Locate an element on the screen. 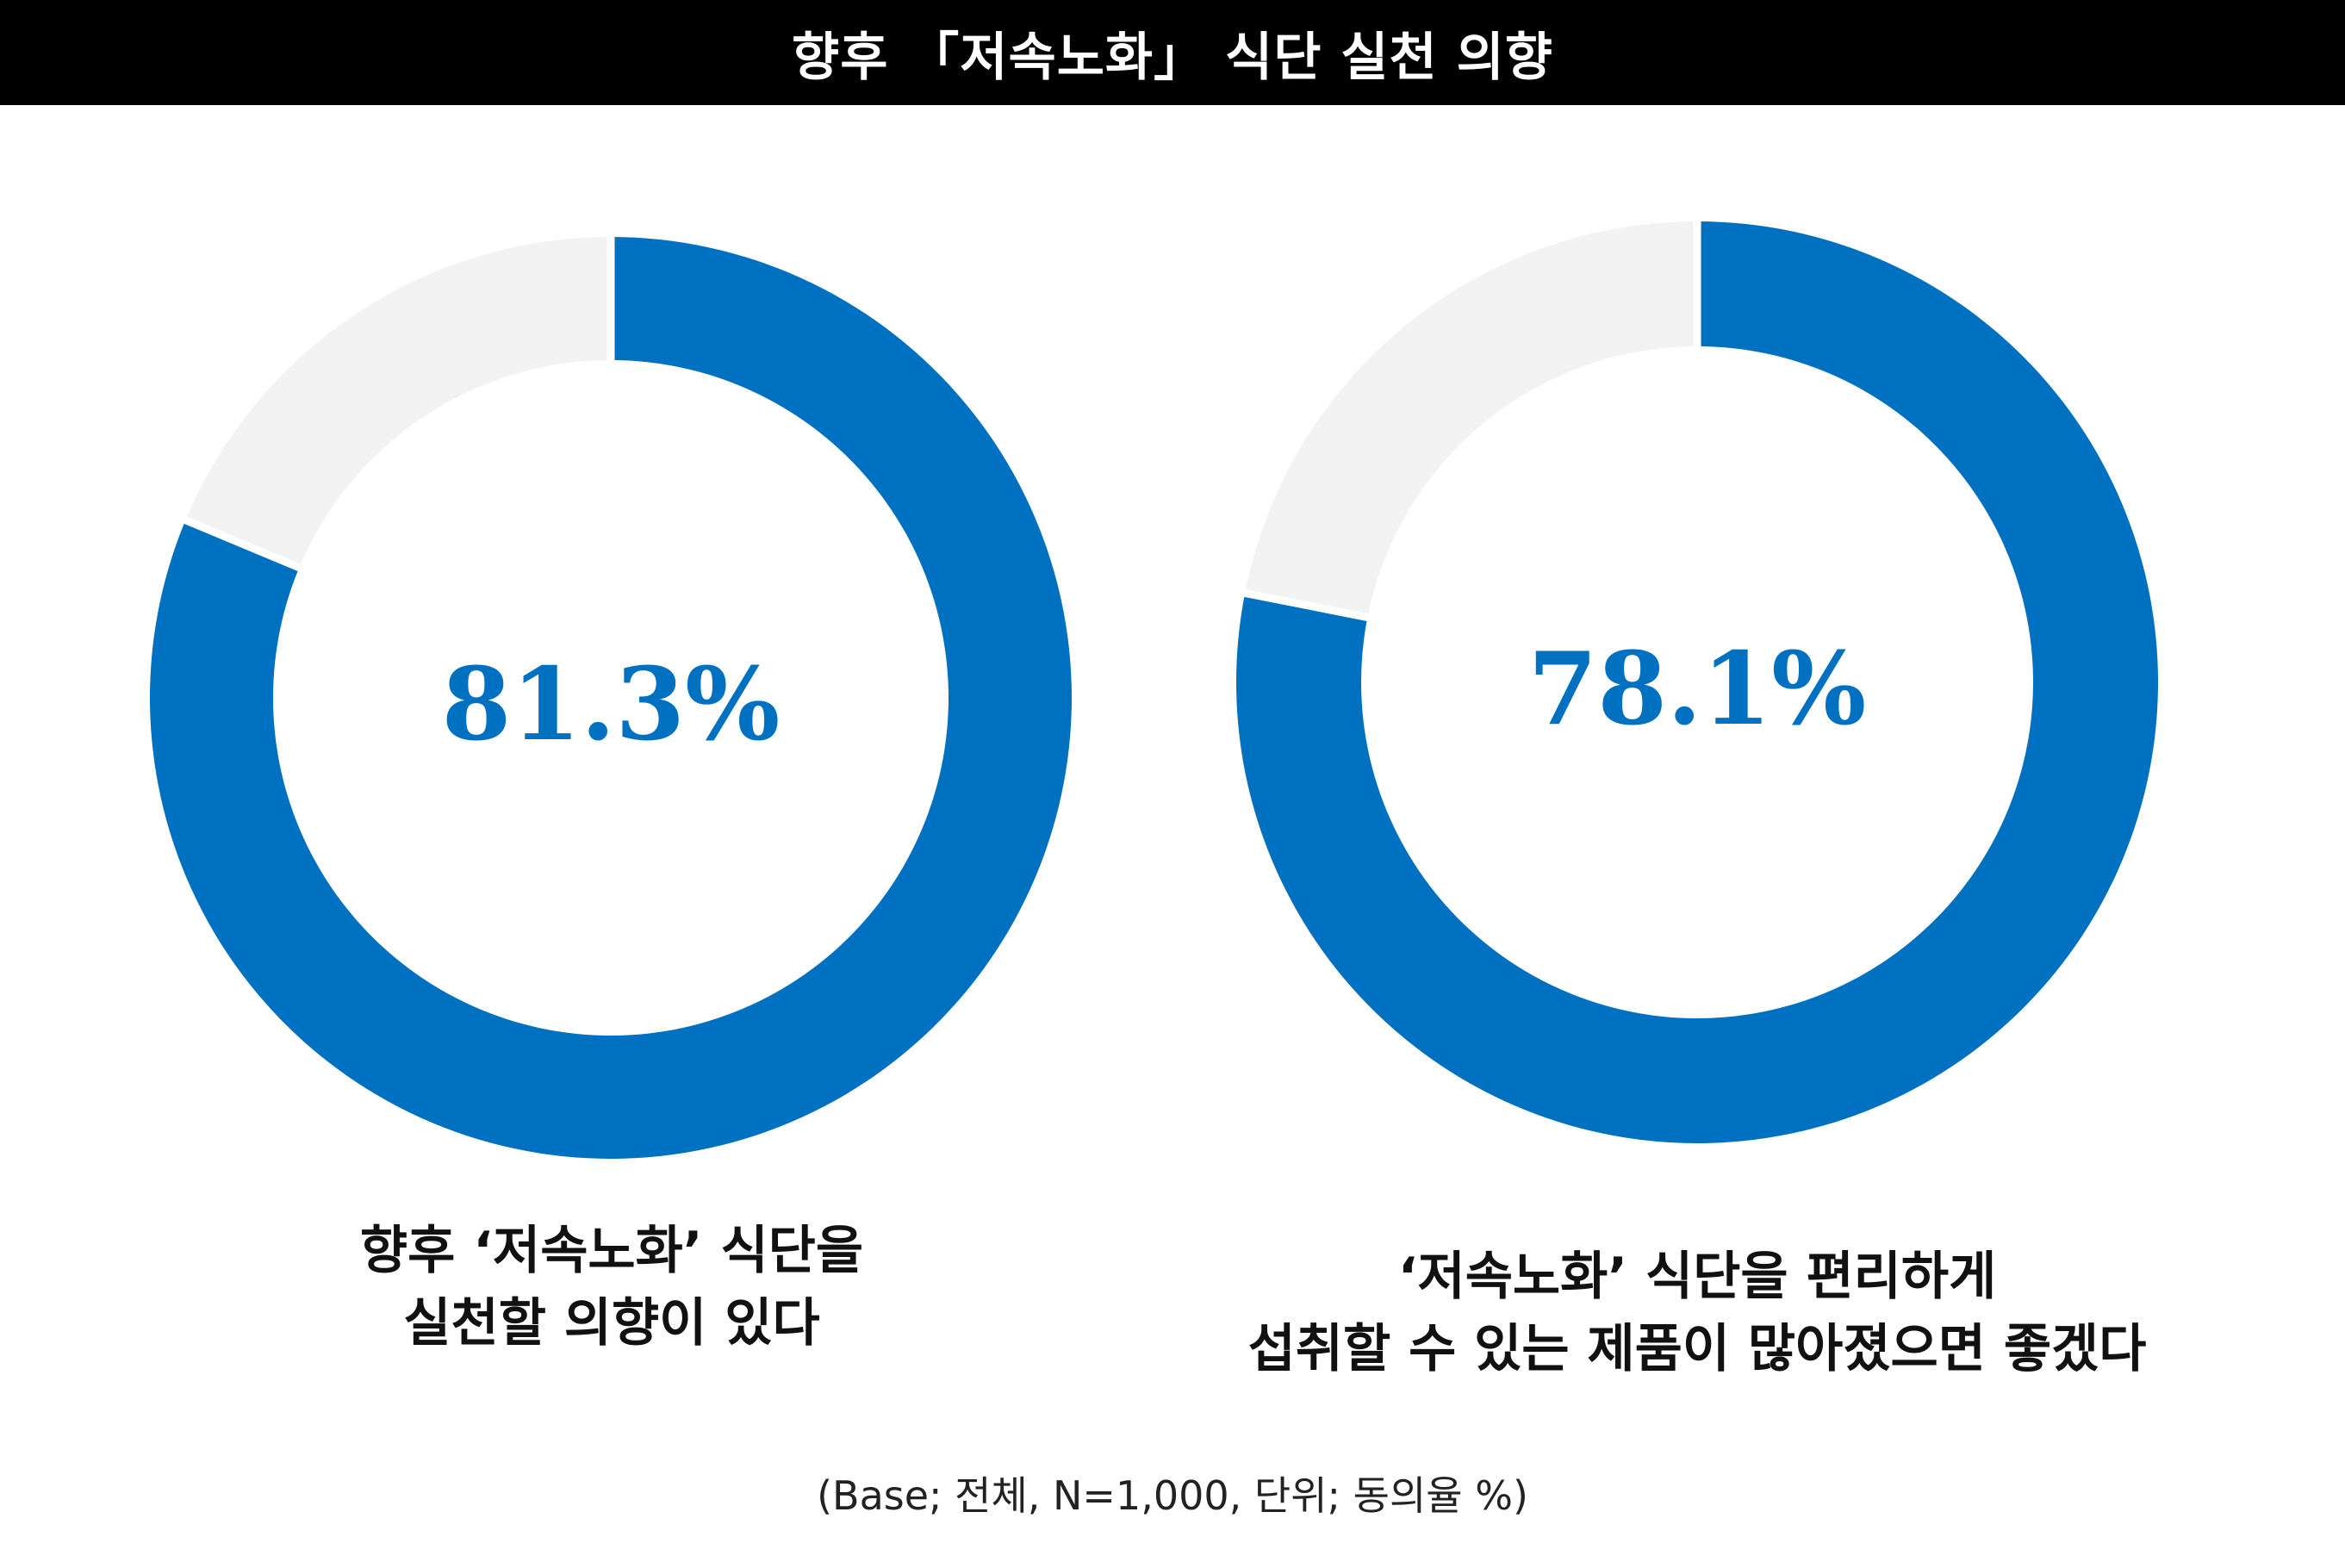 The image size is (2345, 1568). donut-2-remainder-slice is located at coordinates (1471, 420).